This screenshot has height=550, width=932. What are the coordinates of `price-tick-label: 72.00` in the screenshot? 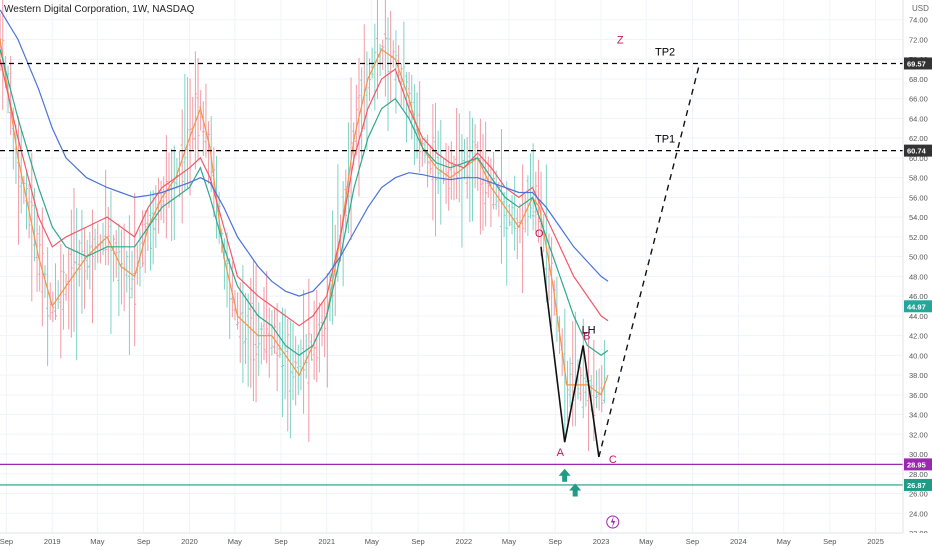 It's located at (918, 39).